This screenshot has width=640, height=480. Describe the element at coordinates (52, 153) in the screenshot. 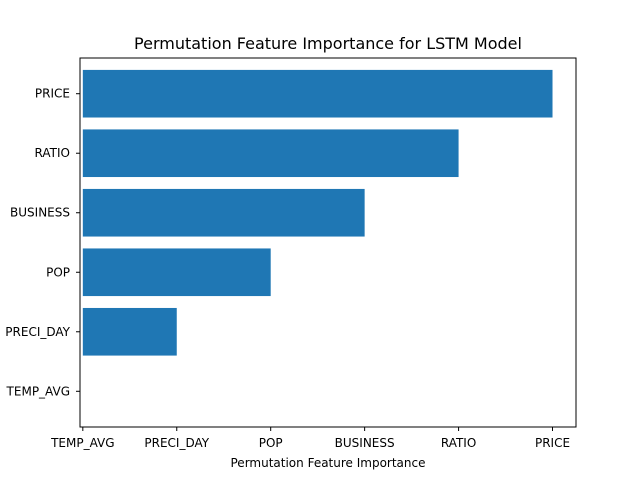

I see `y-tick-label: RATIO` at that location.